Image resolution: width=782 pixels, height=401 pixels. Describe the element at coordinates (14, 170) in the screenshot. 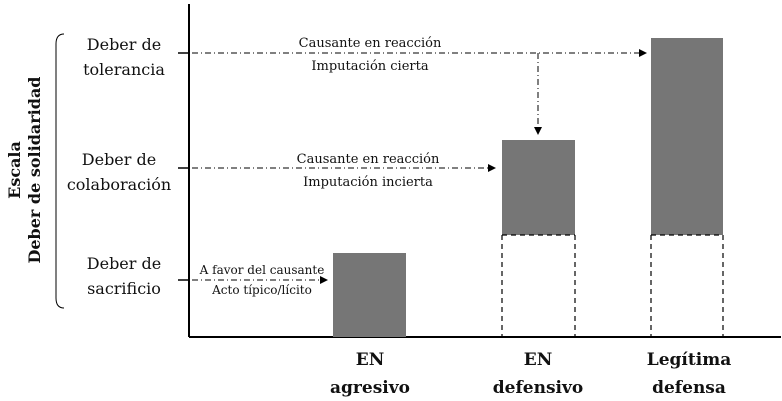

I see `scale-label-line1: Escala` at that location.